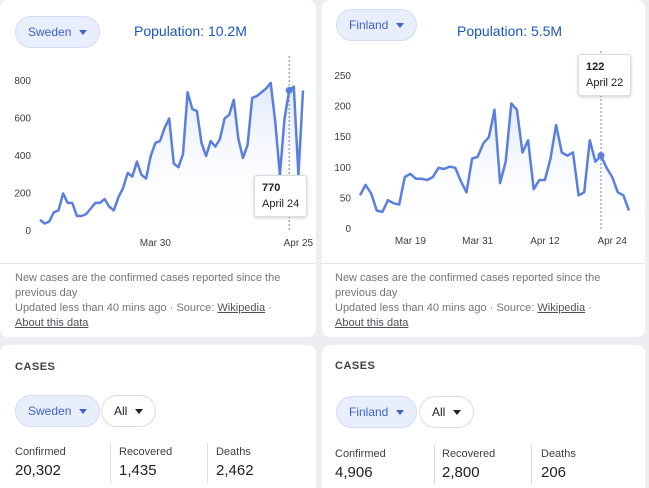 The height and width of the screenshot is (488, 649). What do you see at coordinates (342, 137) in the screenshot?
I see `y-tick-label: 150` at bounding box center [342, 137].